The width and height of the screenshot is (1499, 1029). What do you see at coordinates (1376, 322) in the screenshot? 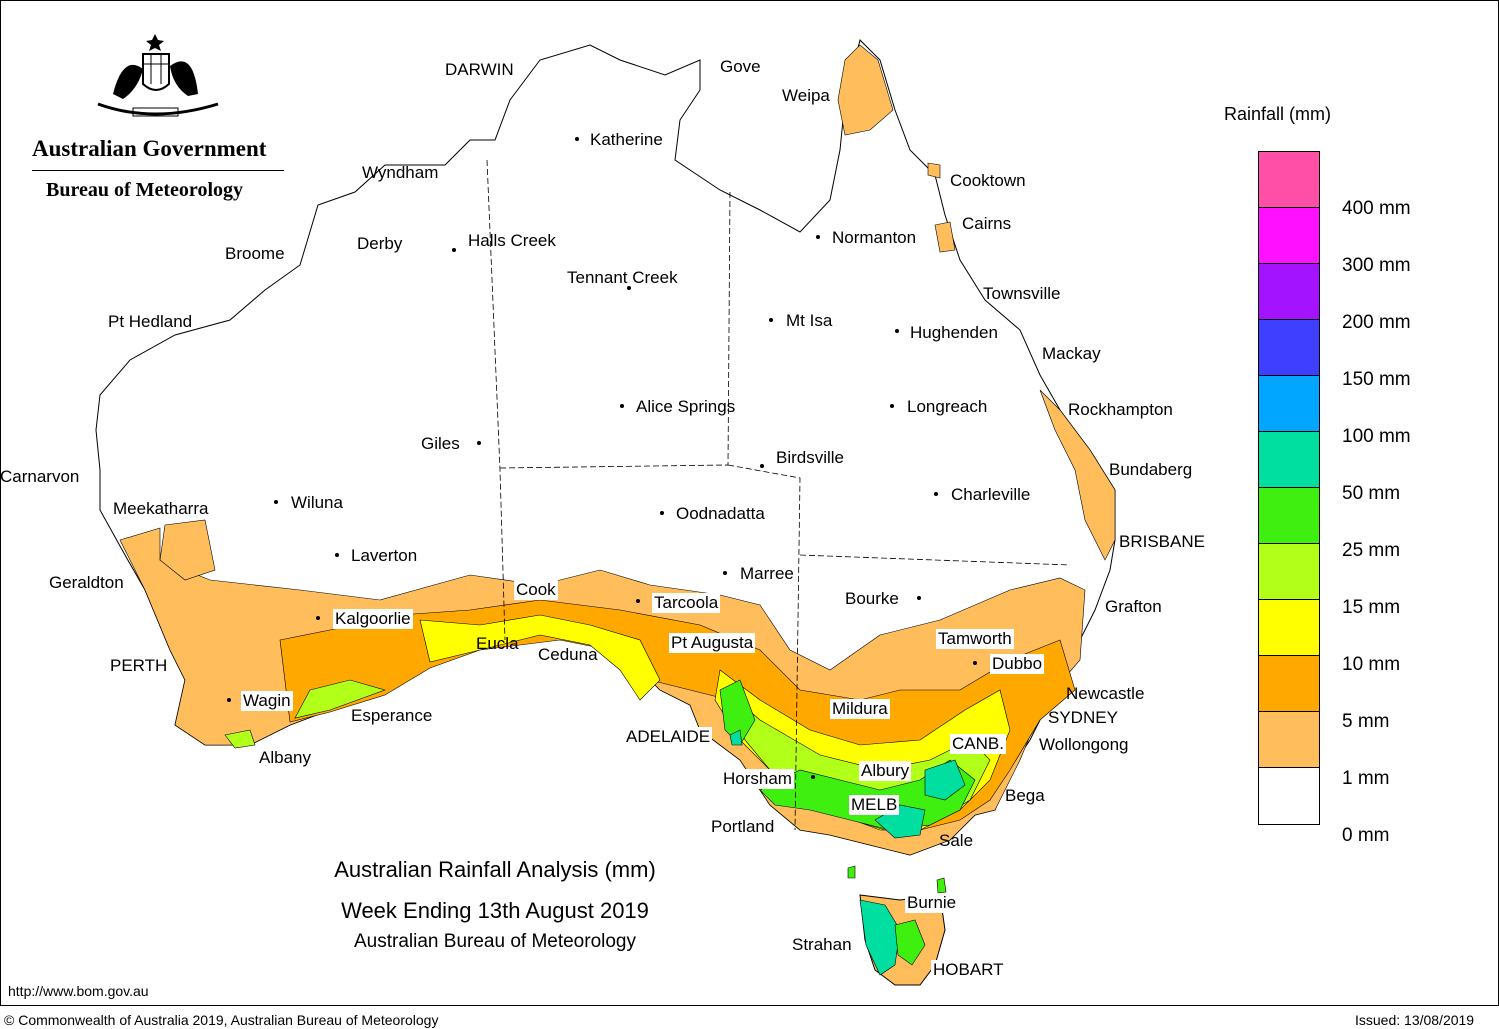
I see `legend-label: 200 mm` at bounding box center [1376, 322].